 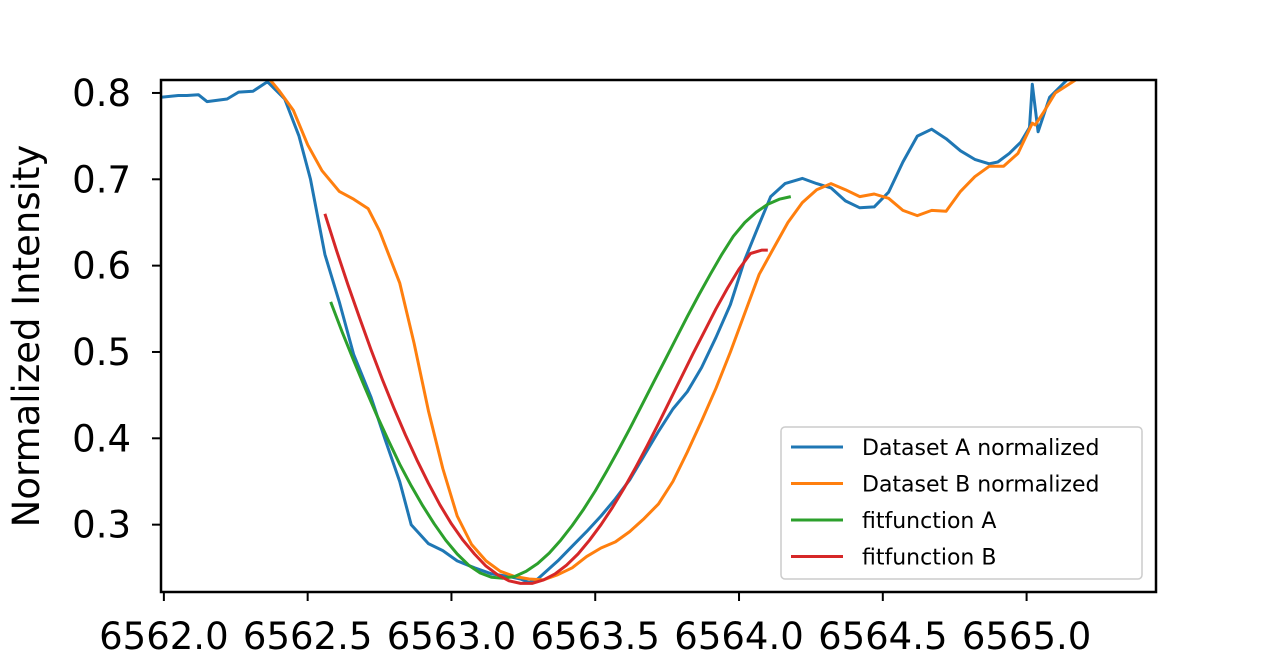 What do you see at coordinates (163, 636) in the screenshot?
I see `x-tick-label: 6562.0` at bounding box center [163, 636].